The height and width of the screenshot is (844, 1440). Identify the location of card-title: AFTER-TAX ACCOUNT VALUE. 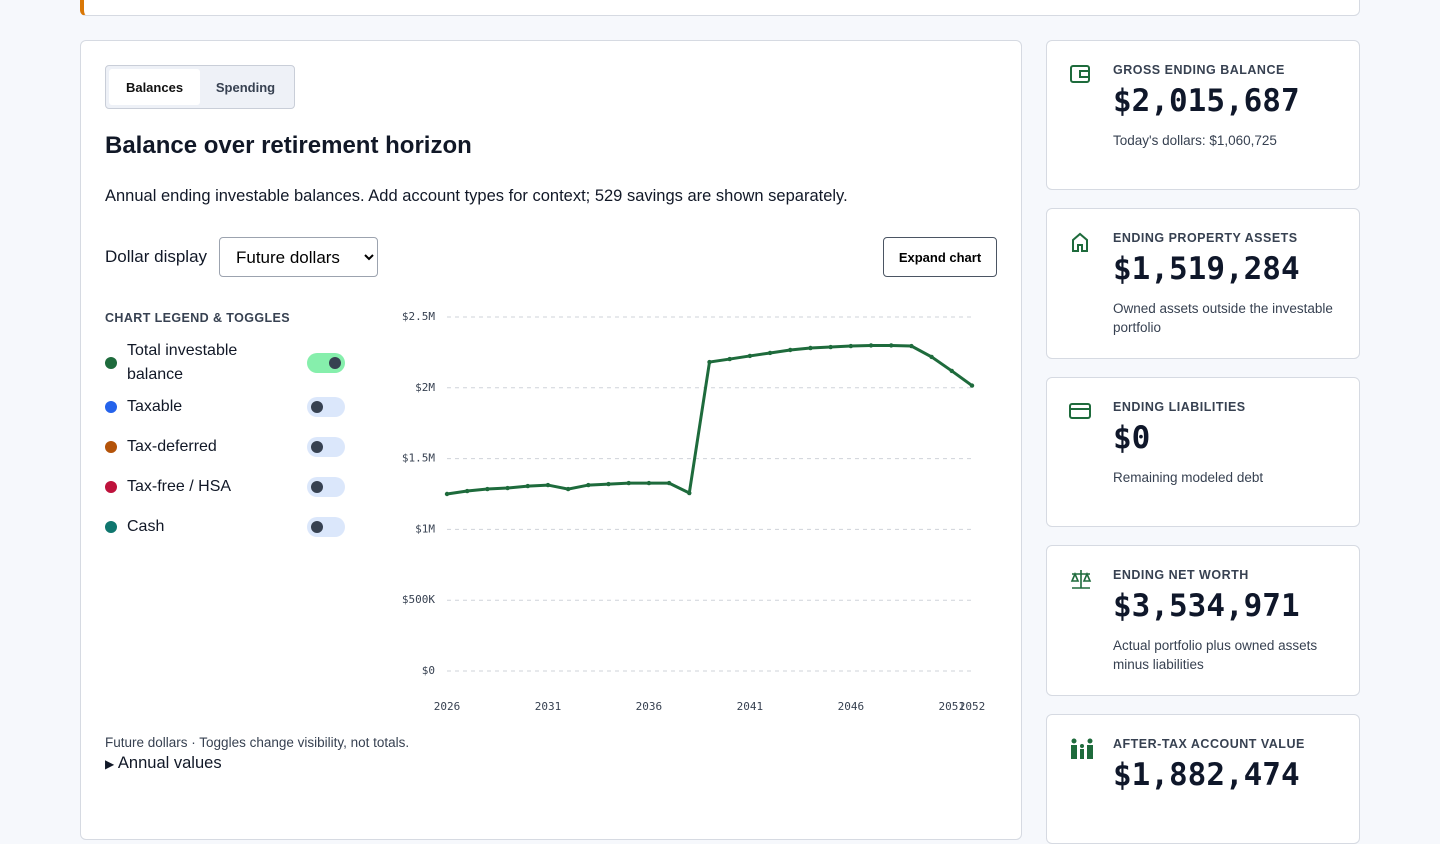
(1209, 744).